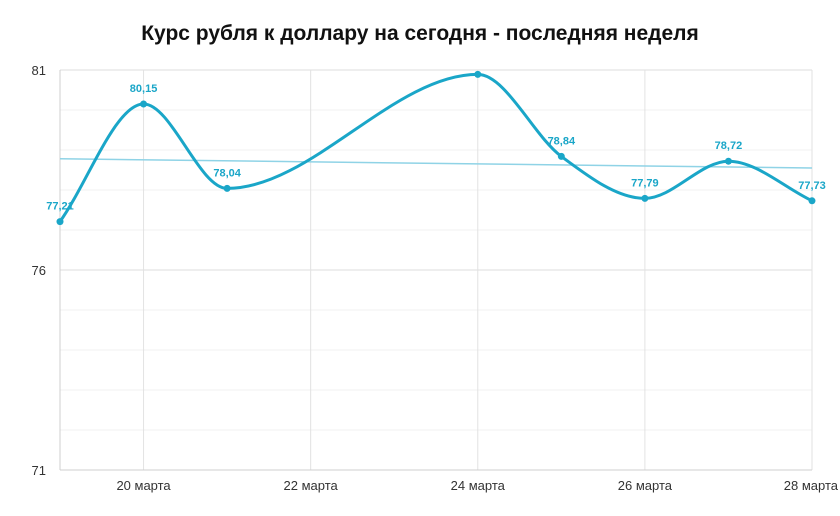  I want to click on data-label: 78,04, so click(227, 173).